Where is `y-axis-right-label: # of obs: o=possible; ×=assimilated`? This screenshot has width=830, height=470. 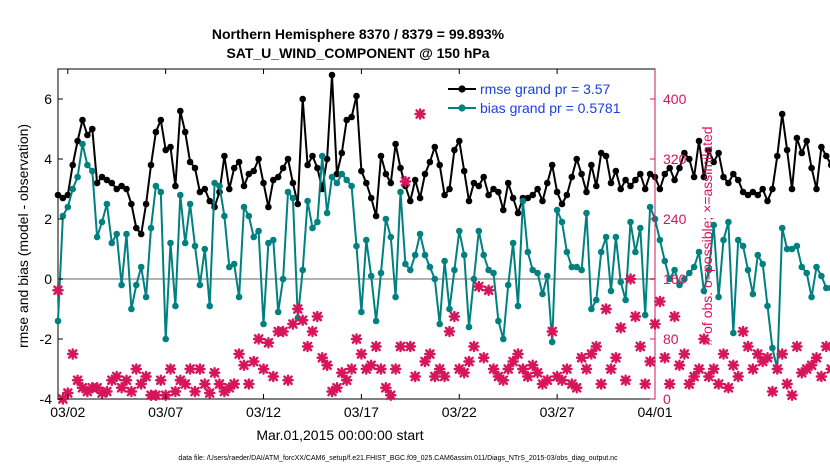 y-axis-right-label: # of obs: o=possible; ×=assimilated is located at coordinates (707, 235).